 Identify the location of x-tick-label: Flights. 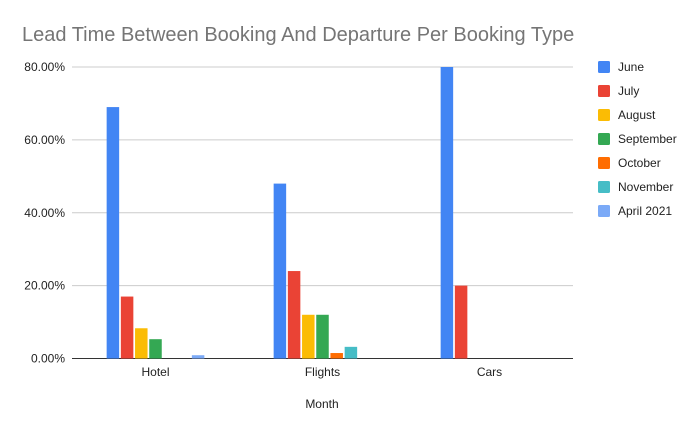
(322, 372).